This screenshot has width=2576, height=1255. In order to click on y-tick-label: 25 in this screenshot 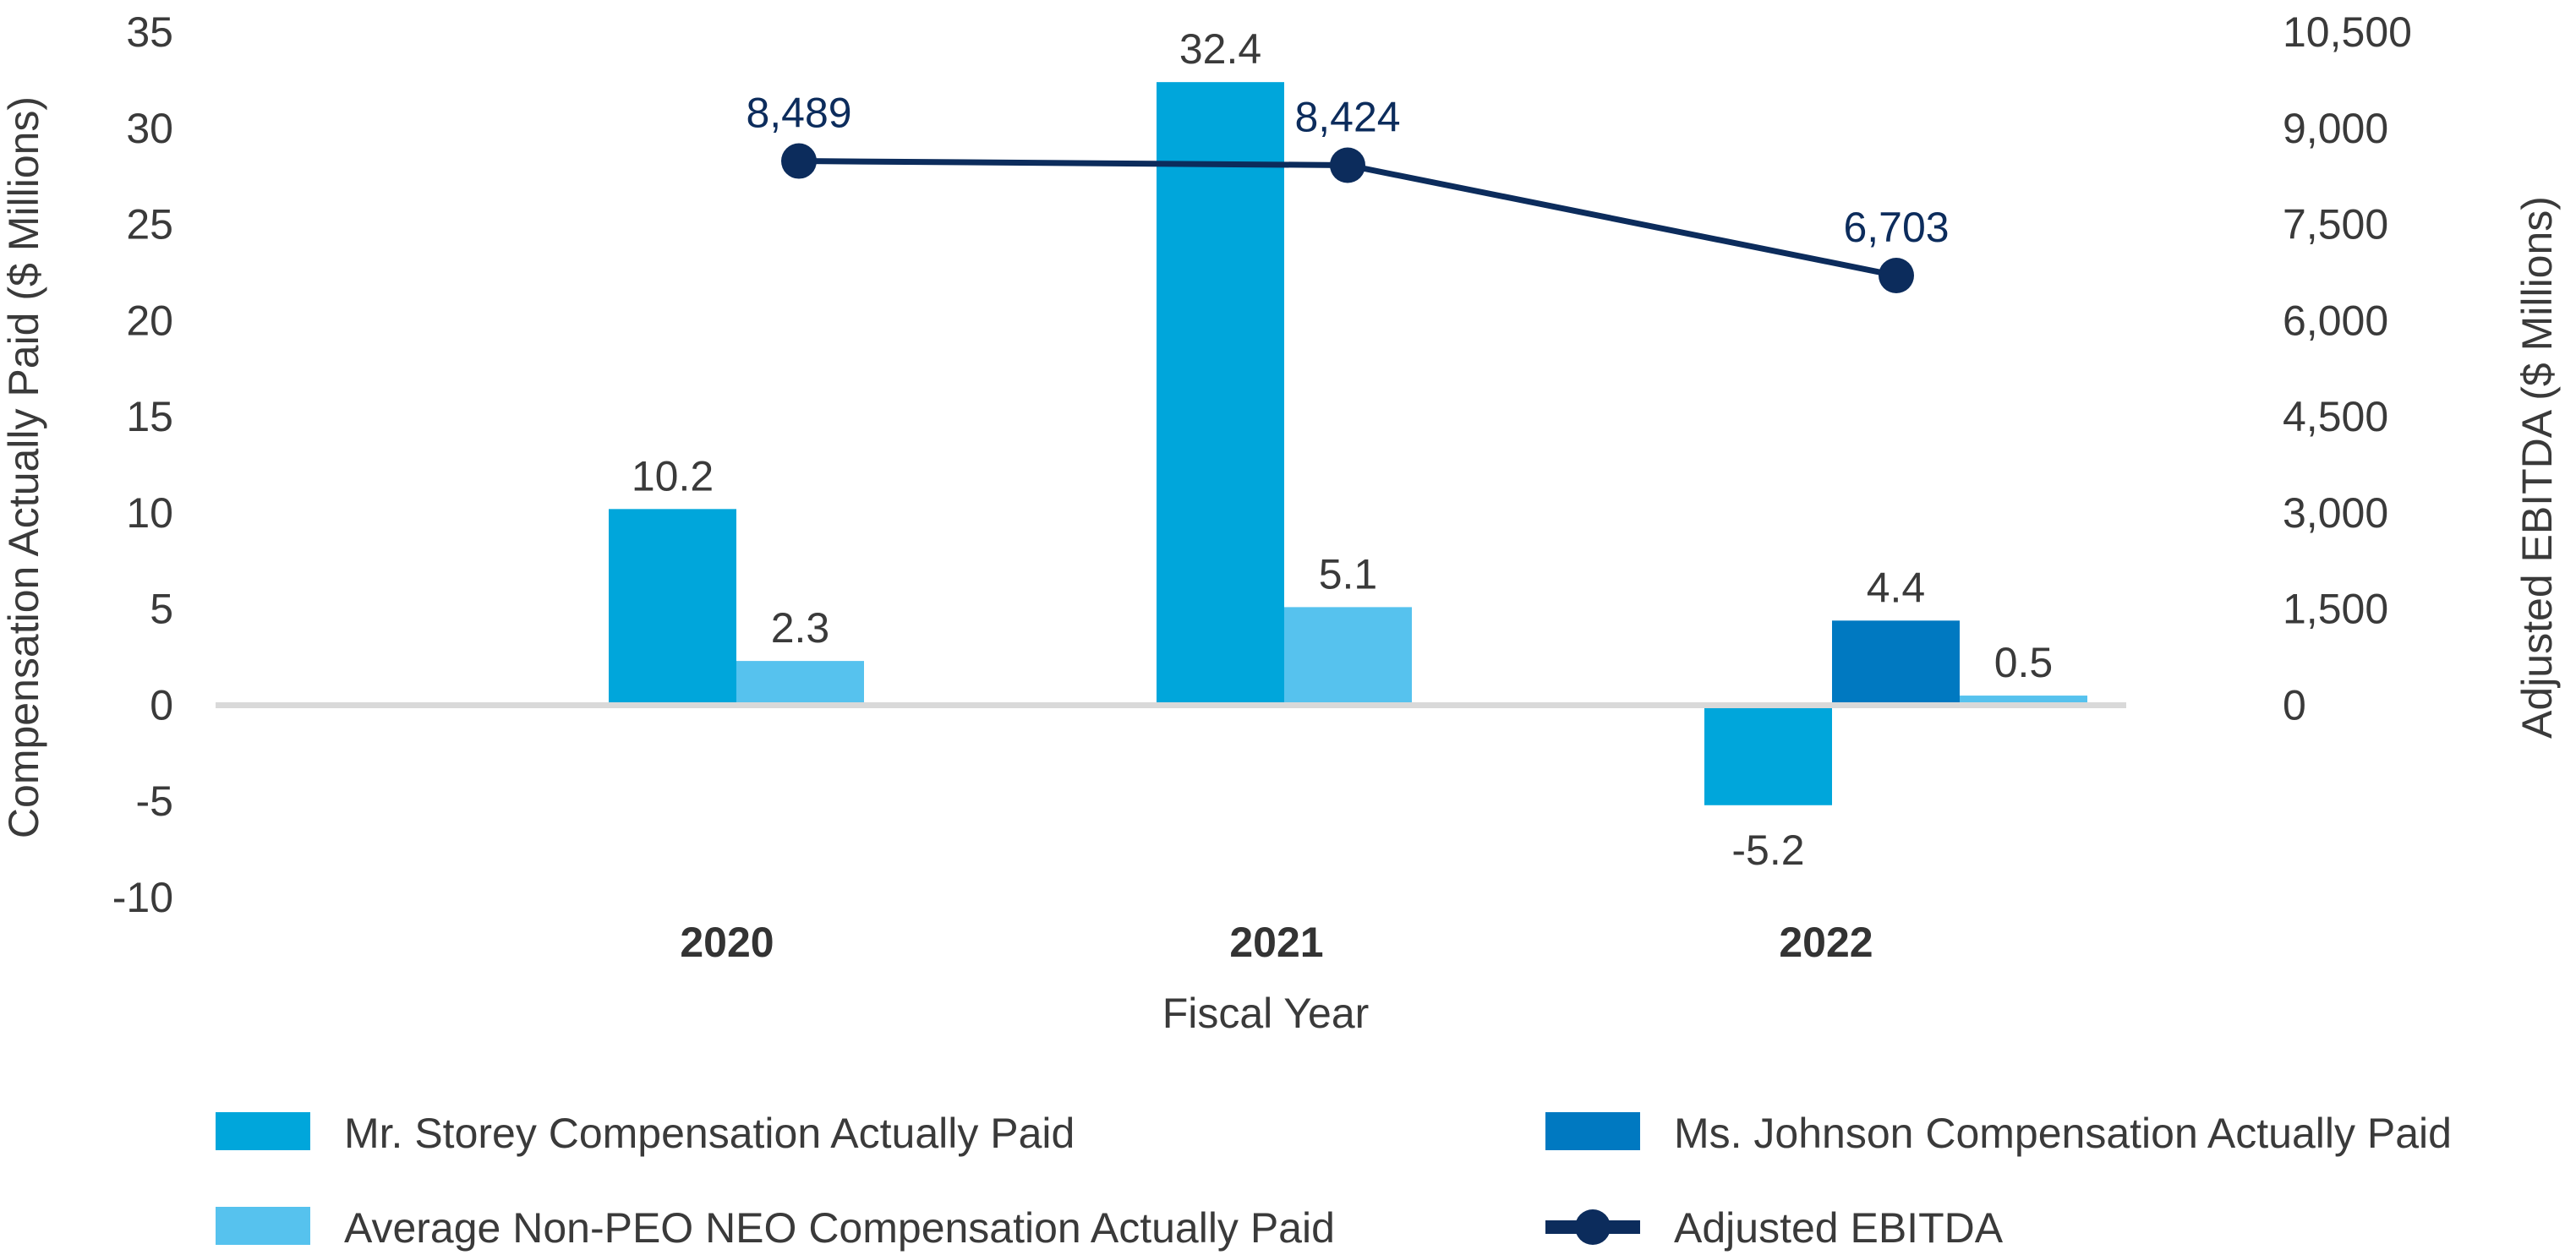, I will do `click(149, 225)`.